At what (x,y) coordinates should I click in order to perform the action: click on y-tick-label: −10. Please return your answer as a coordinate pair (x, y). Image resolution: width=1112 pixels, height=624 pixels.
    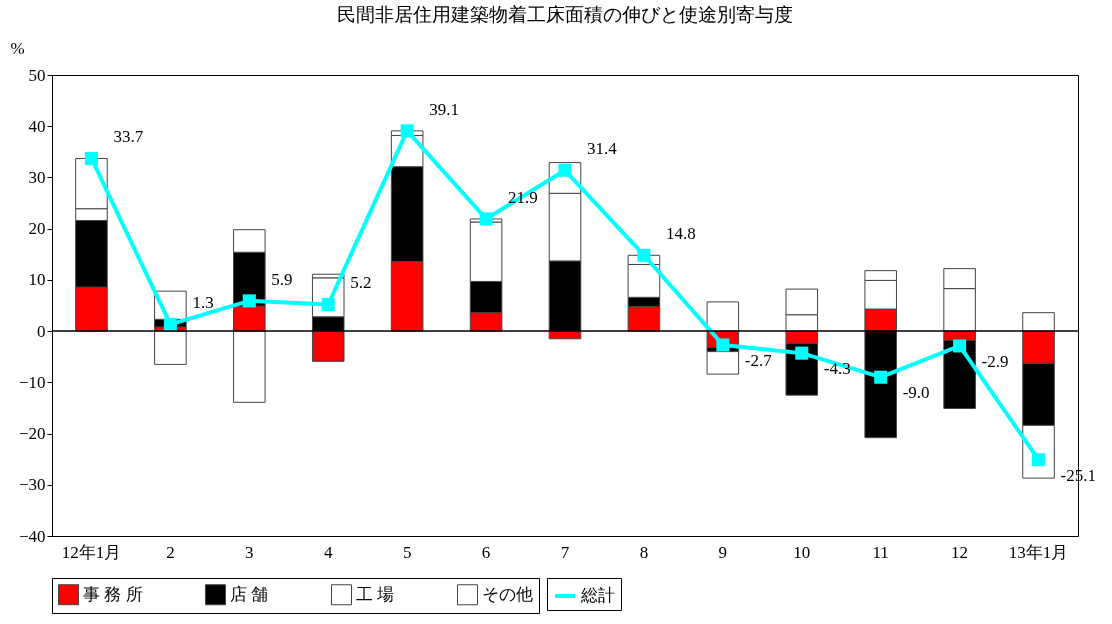
    Looking at the image, I should click on (32, 382).